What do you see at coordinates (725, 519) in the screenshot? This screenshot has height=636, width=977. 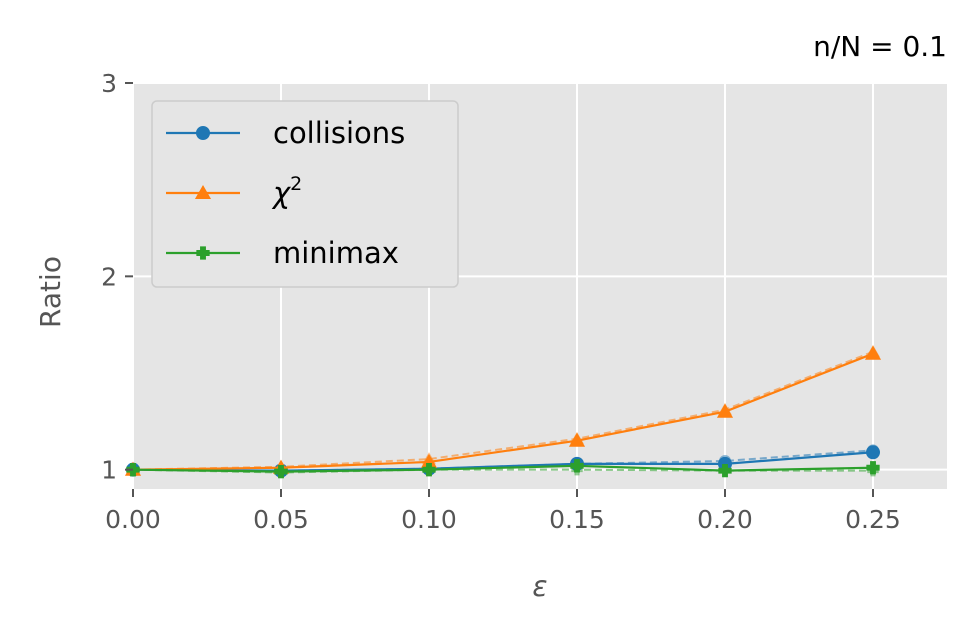 I see `x-tick-label: 0.20` at bounding box center [725, 519].